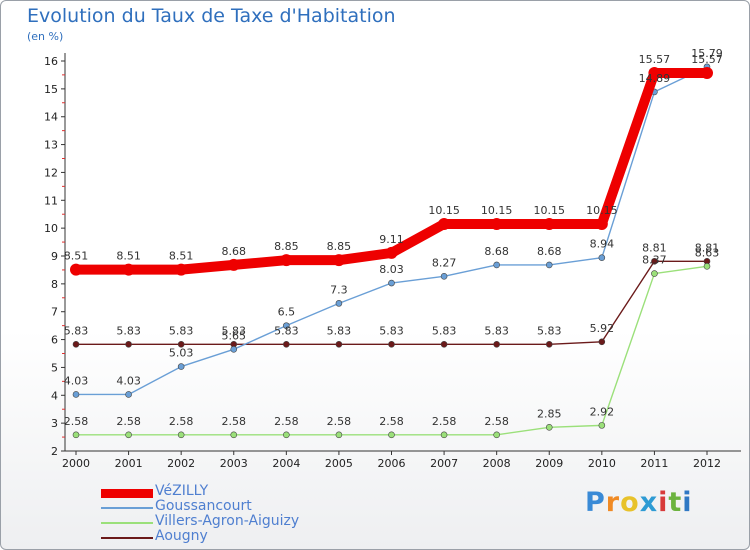  I want to click on x-tick-label: 2005, so click(339, 463).